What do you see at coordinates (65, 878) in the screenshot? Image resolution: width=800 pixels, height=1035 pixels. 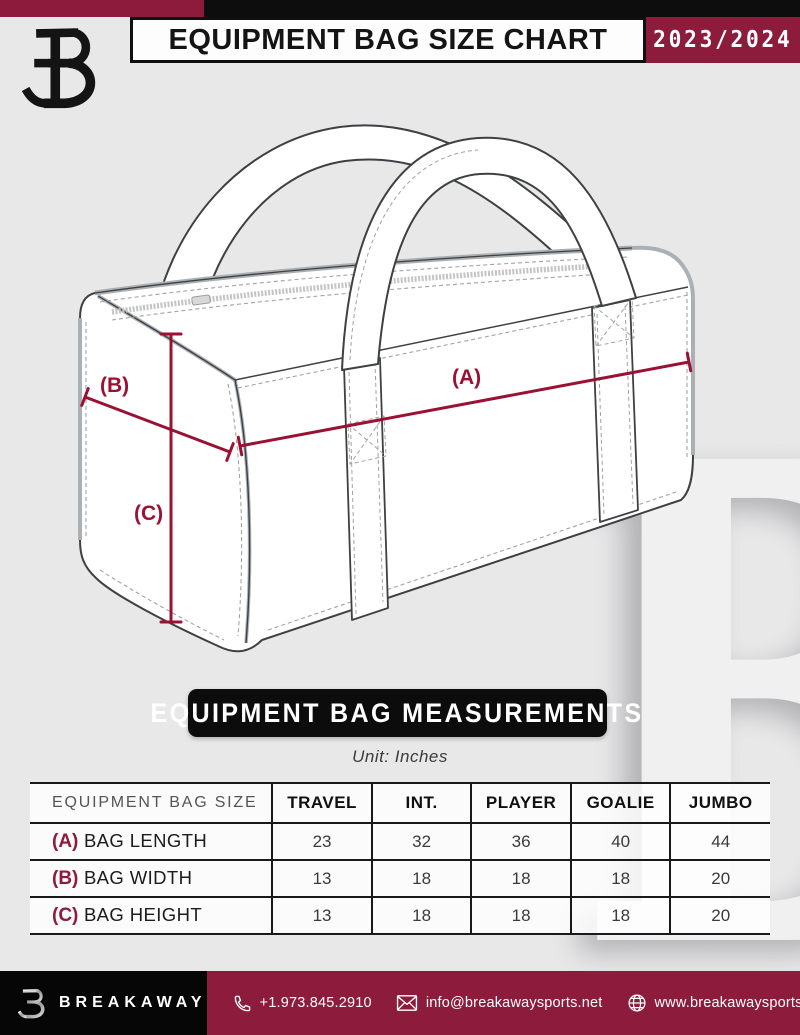 I see `row-key: (B)` at bounding box center [65, 878].